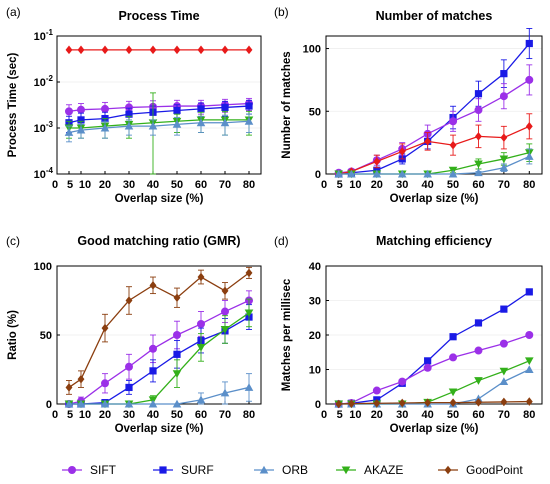 Image resolution: width=550 pixels, height=484 pixels. I want to click on chart-title: Good matching ratio (GMR), so click(158, 241).